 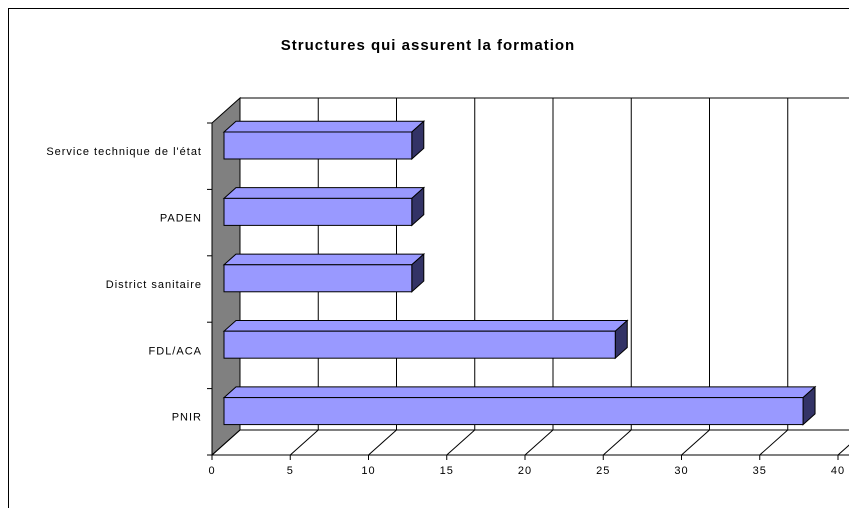 What do you see at coordinates (428, 45) in the screenshot?
I see `chart-title: Structures qui assurent la formation` at bounding box center [428, 45].